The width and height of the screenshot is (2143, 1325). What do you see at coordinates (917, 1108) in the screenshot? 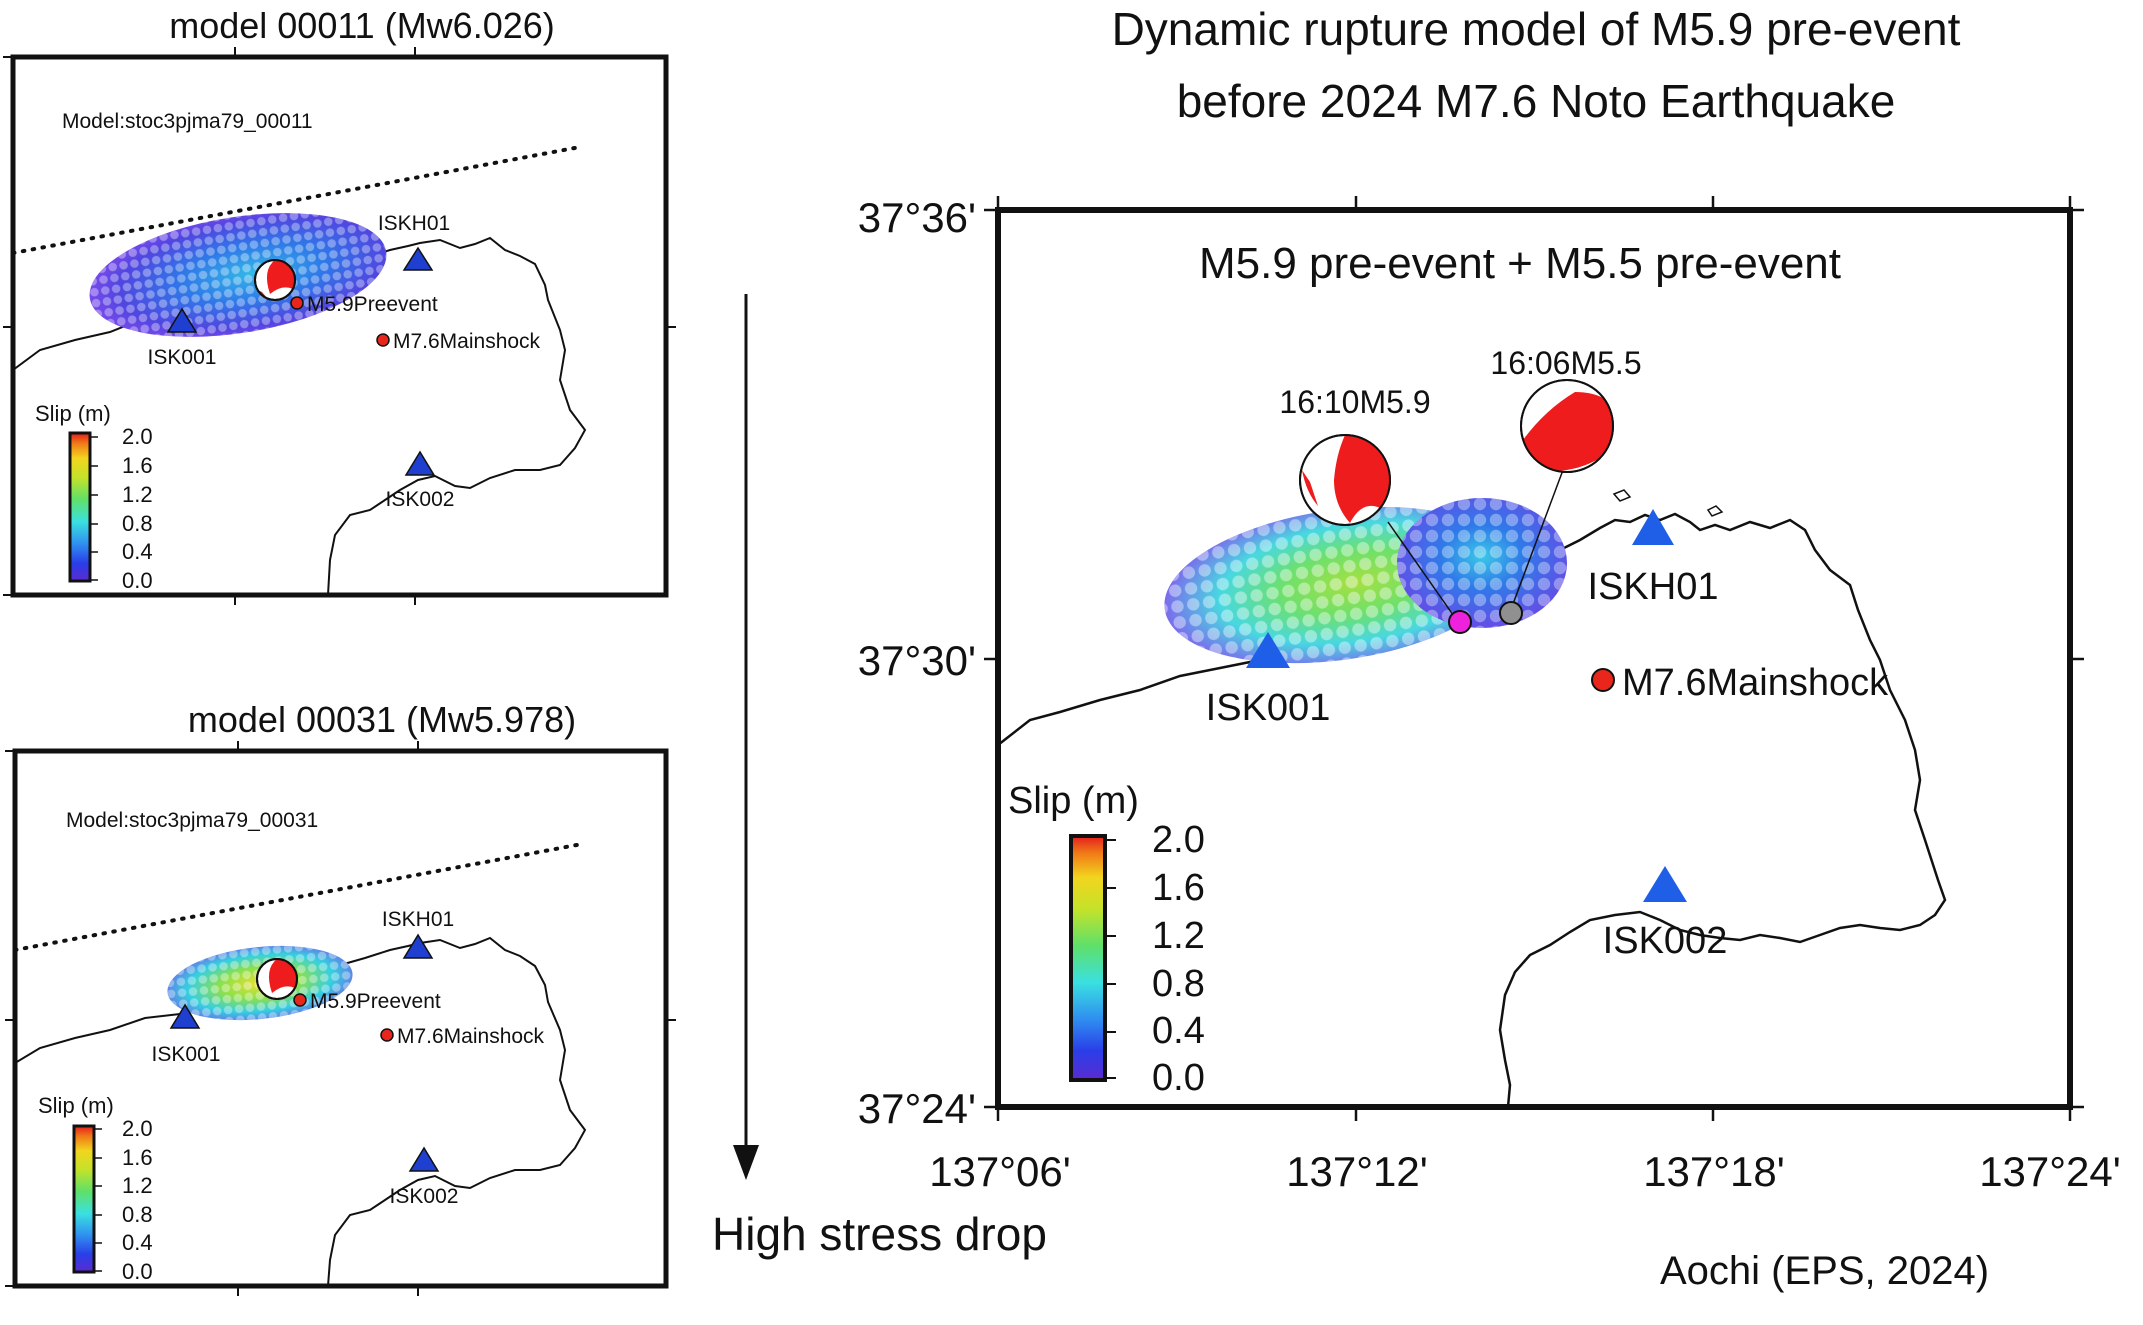
I see `lat-label-37-24: 37°24'` at bounding box center [917, 1108].